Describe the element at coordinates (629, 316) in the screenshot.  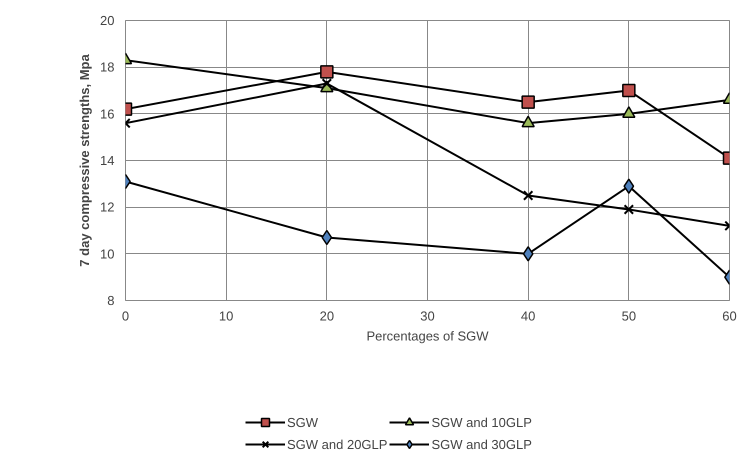
I see `x-tick-label: 50` at that location.